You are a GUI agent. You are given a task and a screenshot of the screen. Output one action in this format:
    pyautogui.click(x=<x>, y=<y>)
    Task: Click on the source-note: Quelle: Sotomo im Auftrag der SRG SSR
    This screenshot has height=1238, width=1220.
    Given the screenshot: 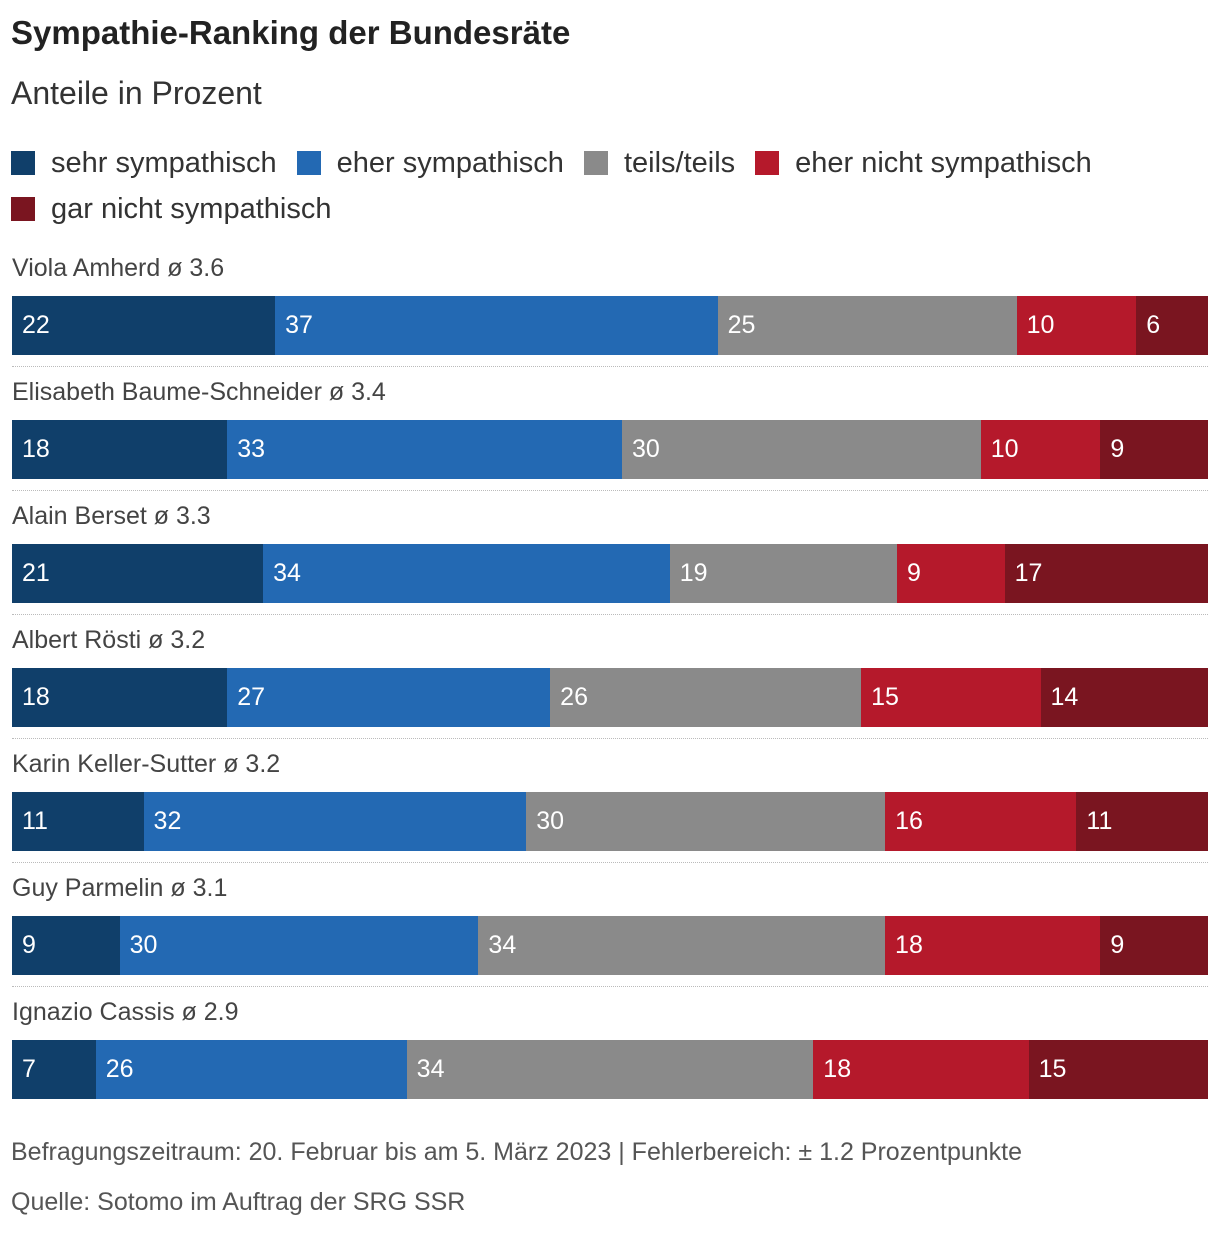 What is the action you would take?
    pyautogui.click(x=238, y=1202)
    